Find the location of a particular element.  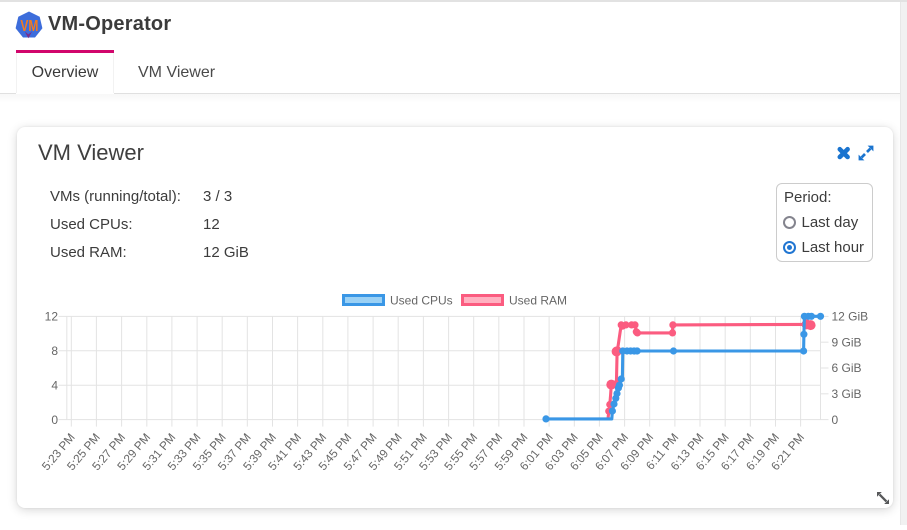

svg-text: 6 GiB is located at coordinates (847, 368).